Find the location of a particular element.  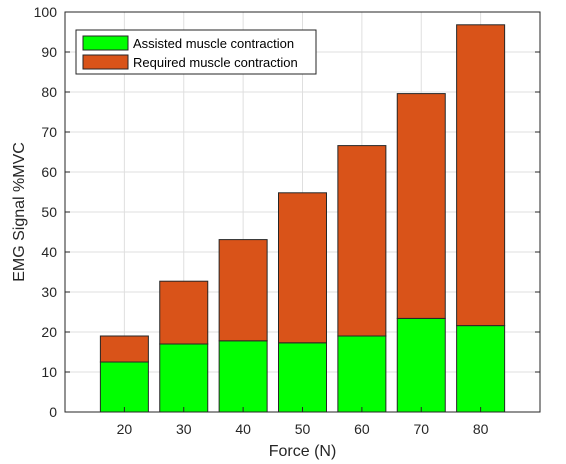

y-tick-label: 70 is located at coordinates (49, 132).